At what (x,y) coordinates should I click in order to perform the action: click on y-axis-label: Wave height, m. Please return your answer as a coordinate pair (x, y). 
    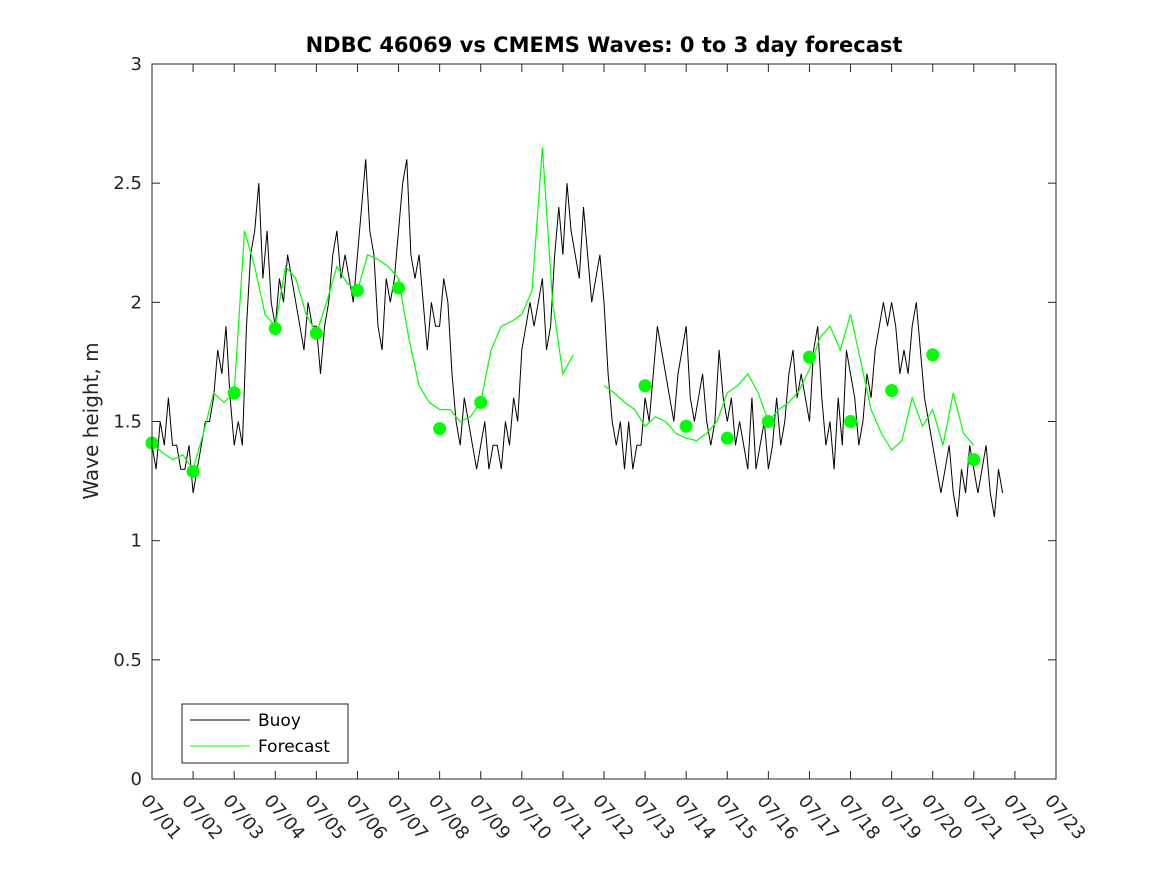
    Looking at the image, I should click on (91, 420).